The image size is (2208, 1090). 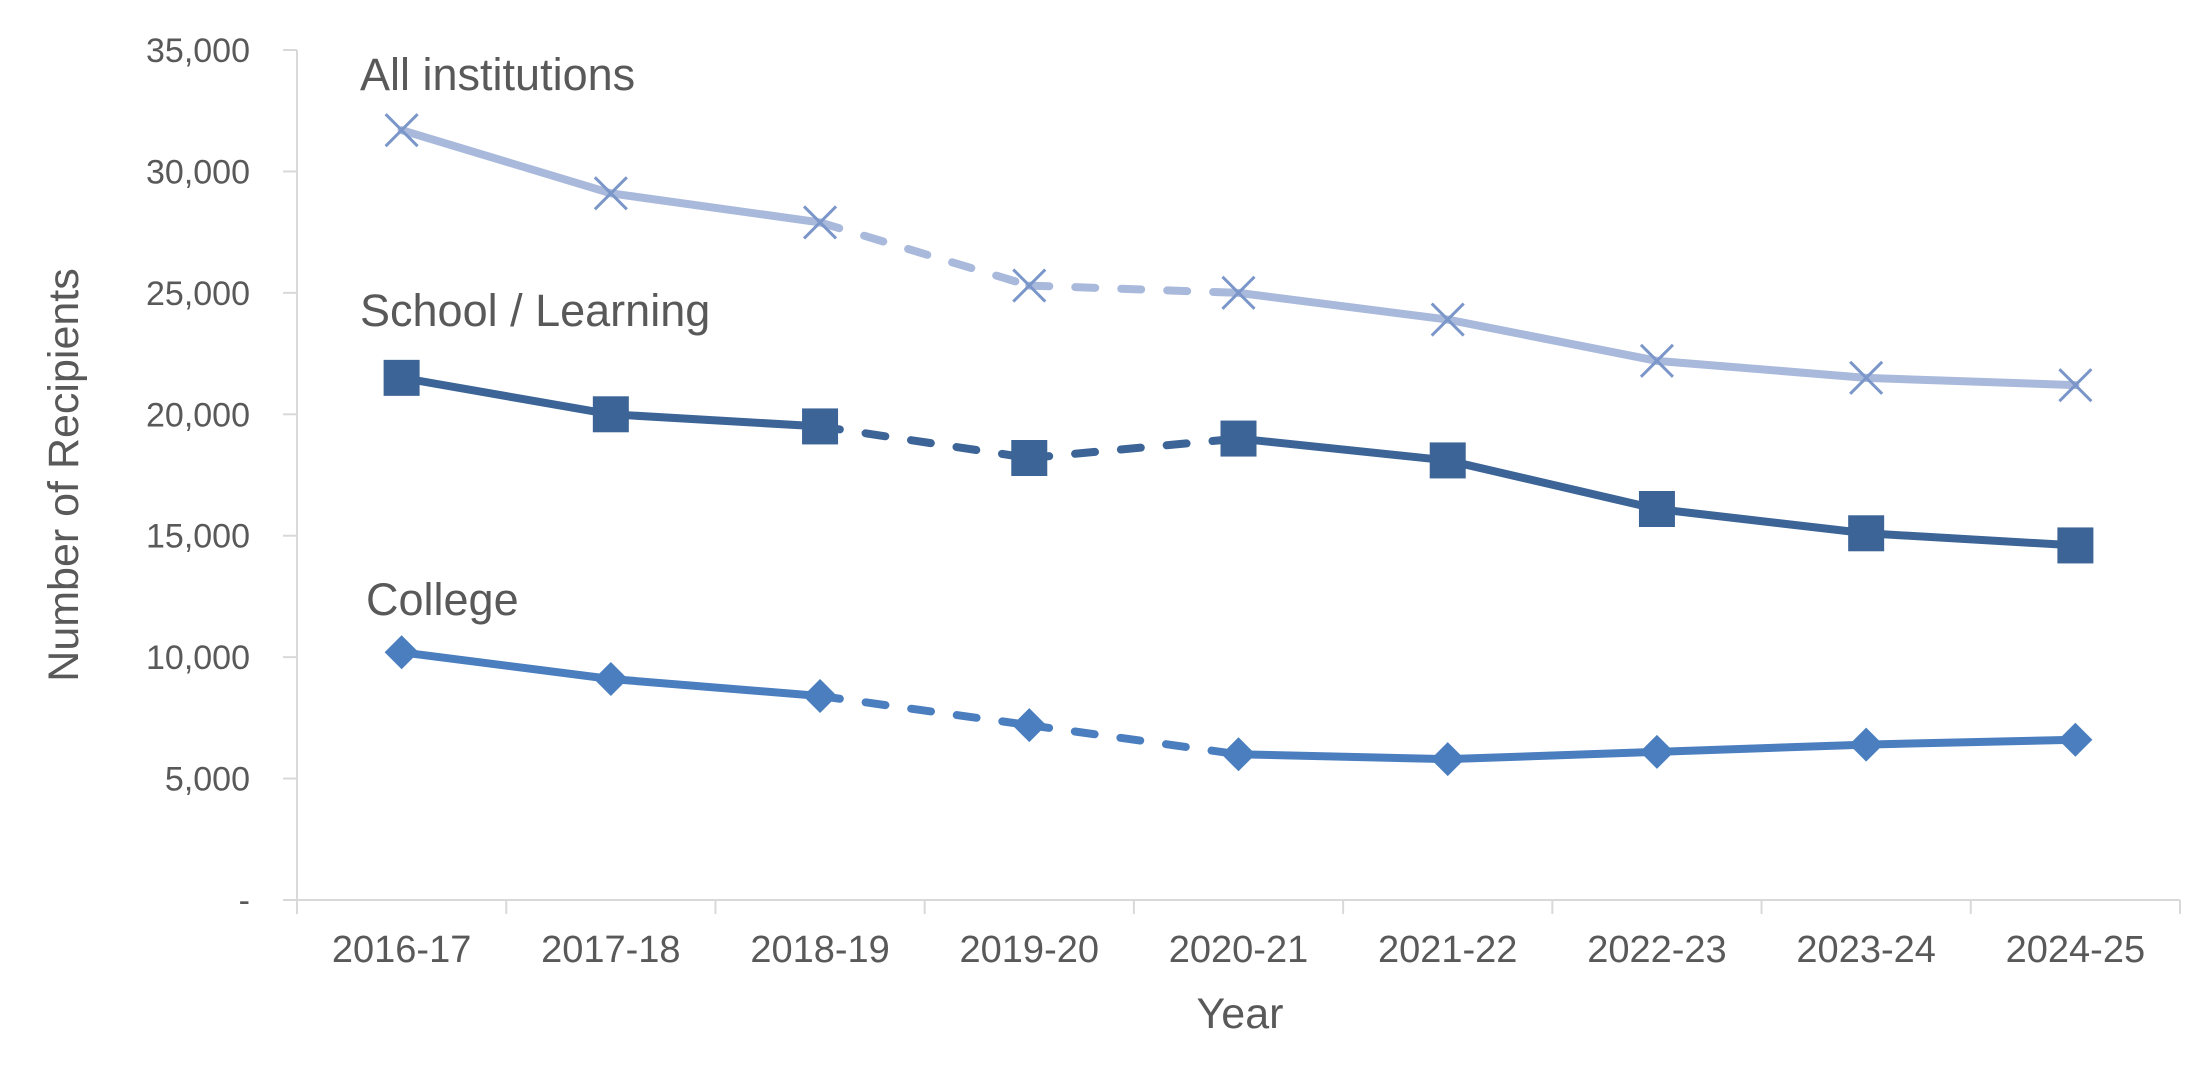 I want to click on x-tick-label: 2023-24, so click(x=1865, y=950).